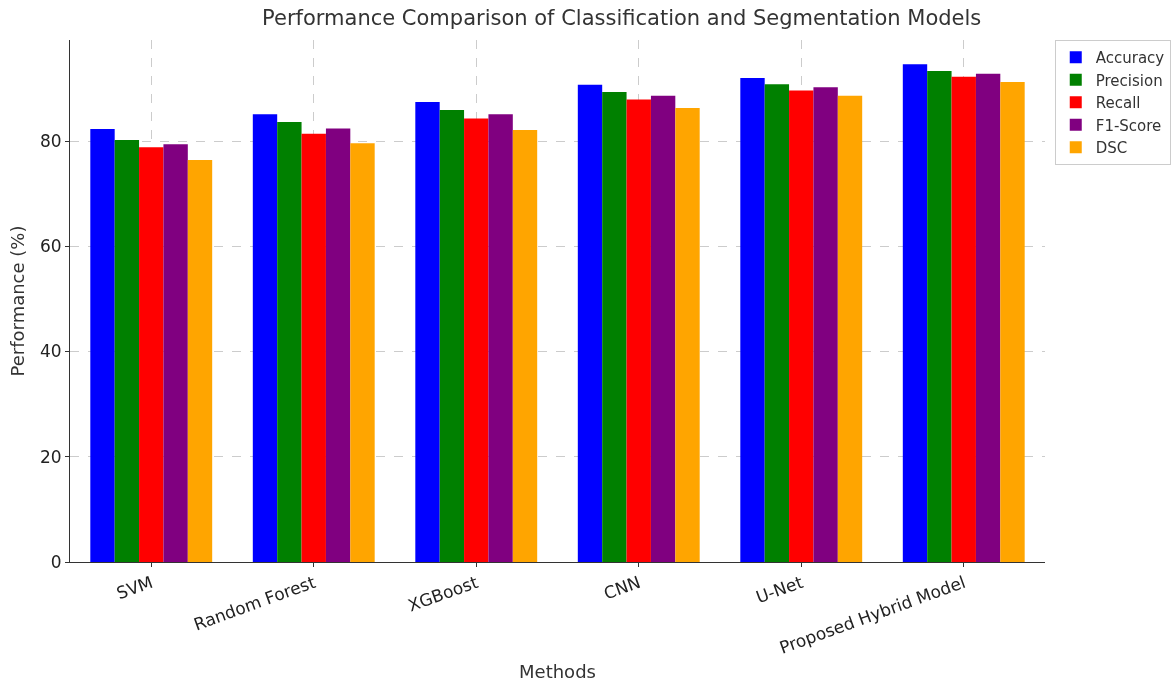 The height and width of the screenshot is (682, 1173). What do you see at coordinates (1130, 58) in the screenshot?
I see `legend-label: Accuracy` at bounding box center [1130, 58].